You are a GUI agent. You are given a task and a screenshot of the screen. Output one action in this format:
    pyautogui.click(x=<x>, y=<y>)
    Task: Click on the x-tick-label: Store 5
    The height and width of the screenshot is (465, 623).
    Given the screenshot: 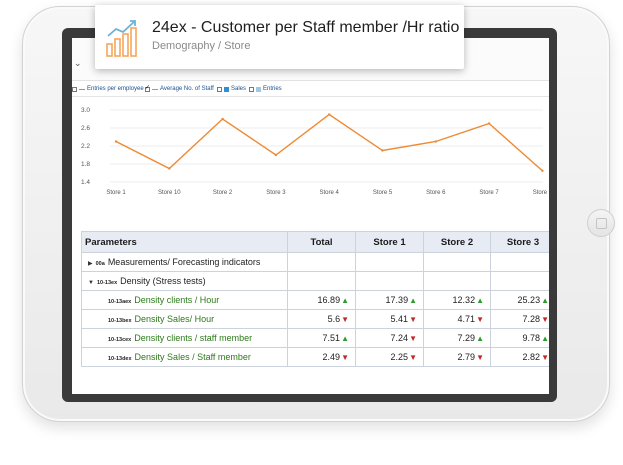 What is the action you would take?
    pyautogui.click(x=383, y=193)
    